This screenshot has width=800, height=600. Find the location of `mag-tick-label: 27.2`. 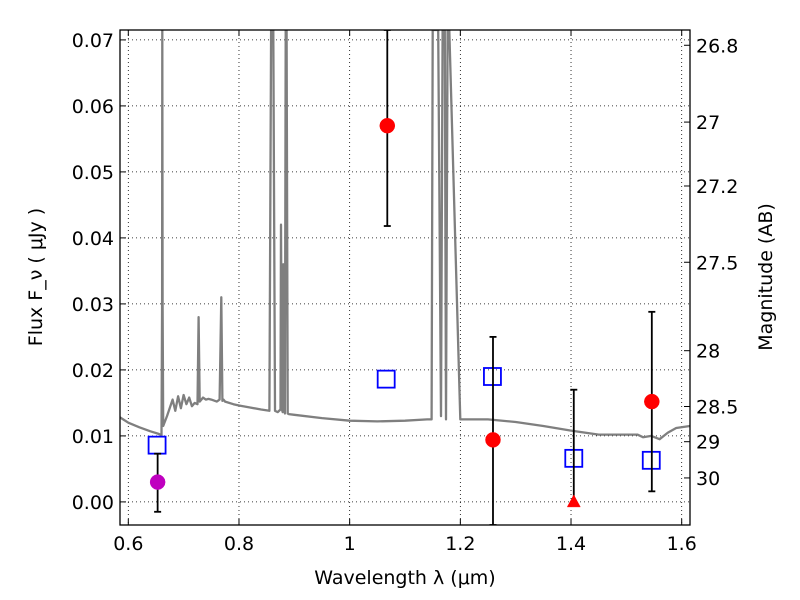

mag-tick-label: 27.2 is located at coordinates (717, 187).